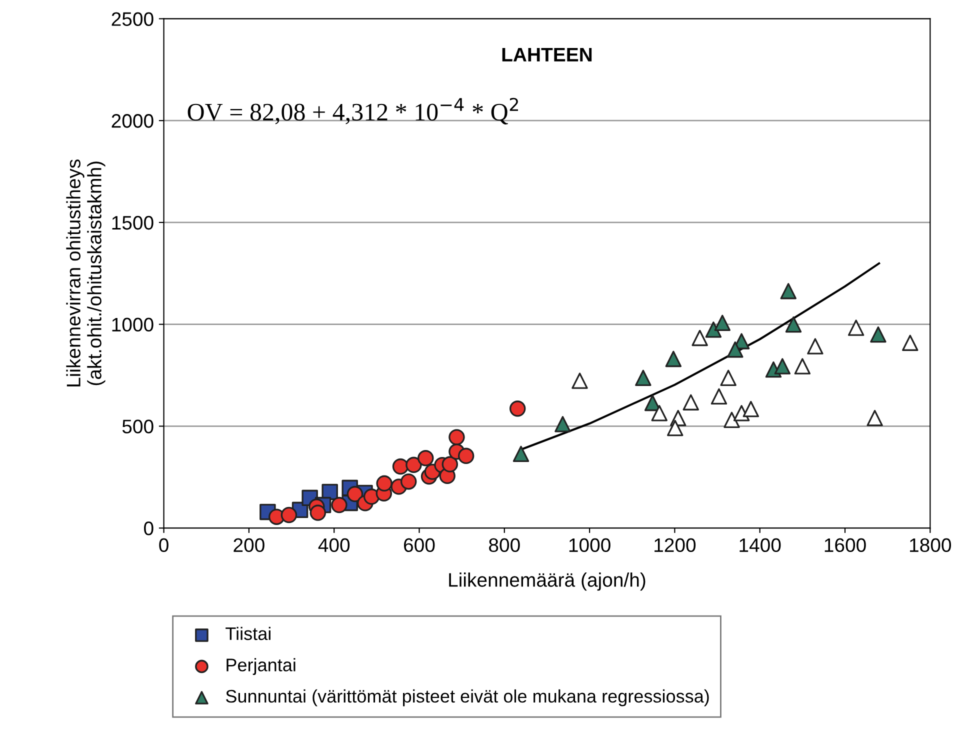 Image resolution: width=975 pixels, height=749 pixels. Describe the element at coordinates (133, 223) in the screenshot. I see `y-tick-label: 1500` at that location.